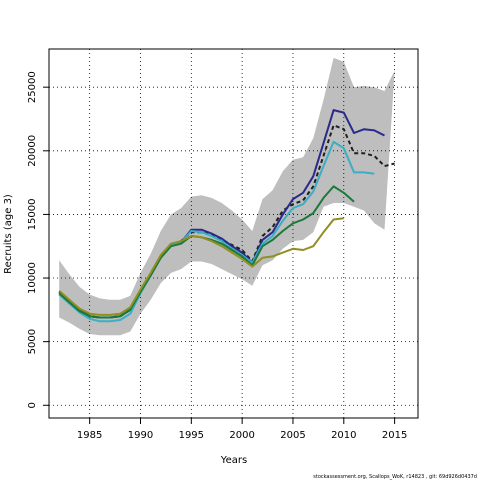  I want to click on x-axis-title: Years, so click(233, 460).